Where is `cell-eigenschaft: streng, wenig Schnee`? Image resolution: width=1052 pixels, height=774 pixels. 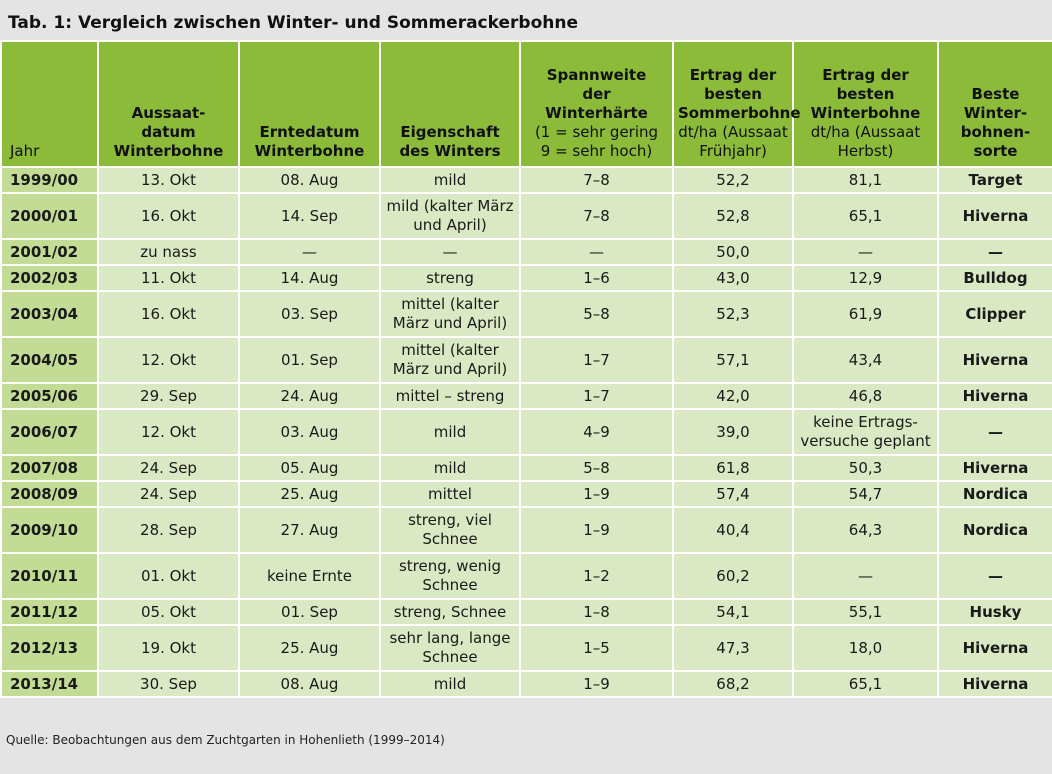
cell-eigenschaft: streng, wenig Schnee is located at coordinates (450, 576).